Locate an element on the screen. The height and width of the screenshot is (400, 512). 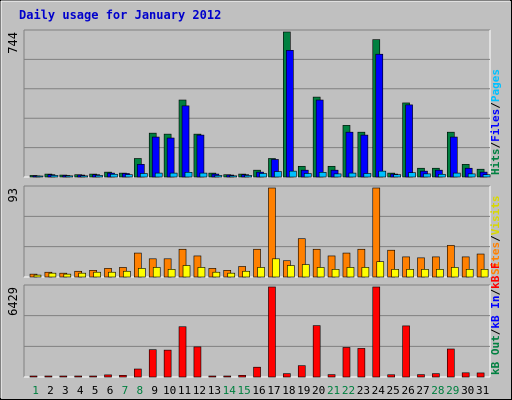
legend-item: Files is located at coordinates (495, 125).